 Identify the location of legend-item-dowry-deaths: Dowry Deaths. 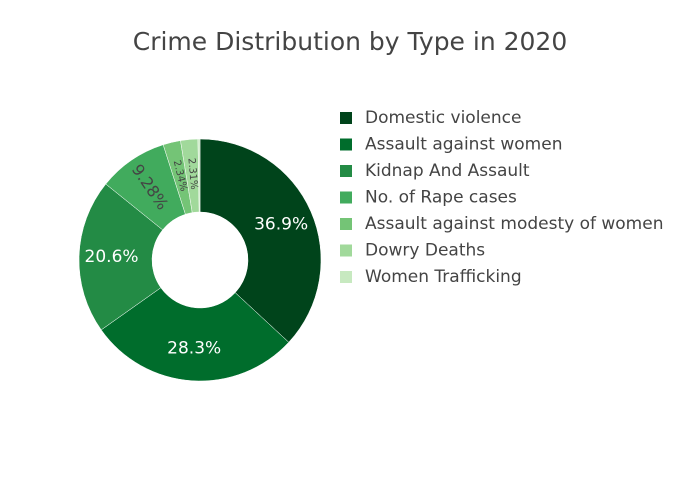
(412, 251).